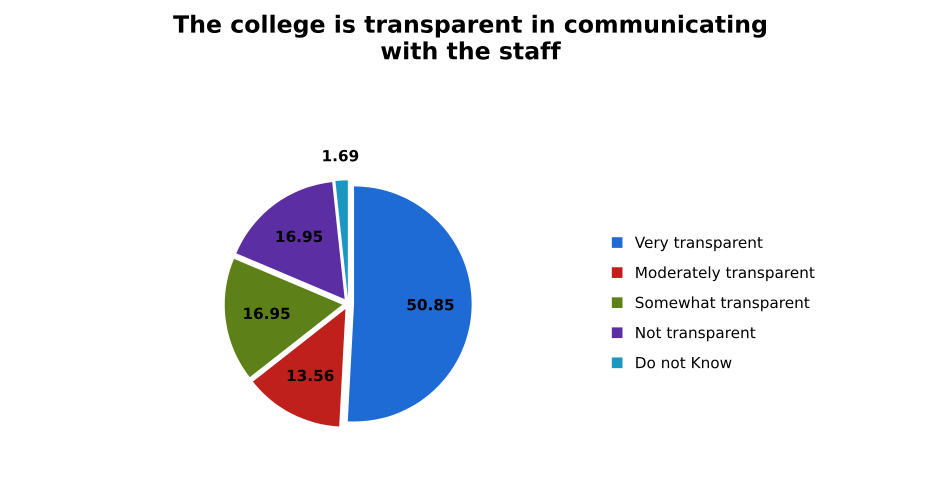 The width and height of the screenshot is (941, 490). I want to click on data-label: 13.56, so click(311, 376).